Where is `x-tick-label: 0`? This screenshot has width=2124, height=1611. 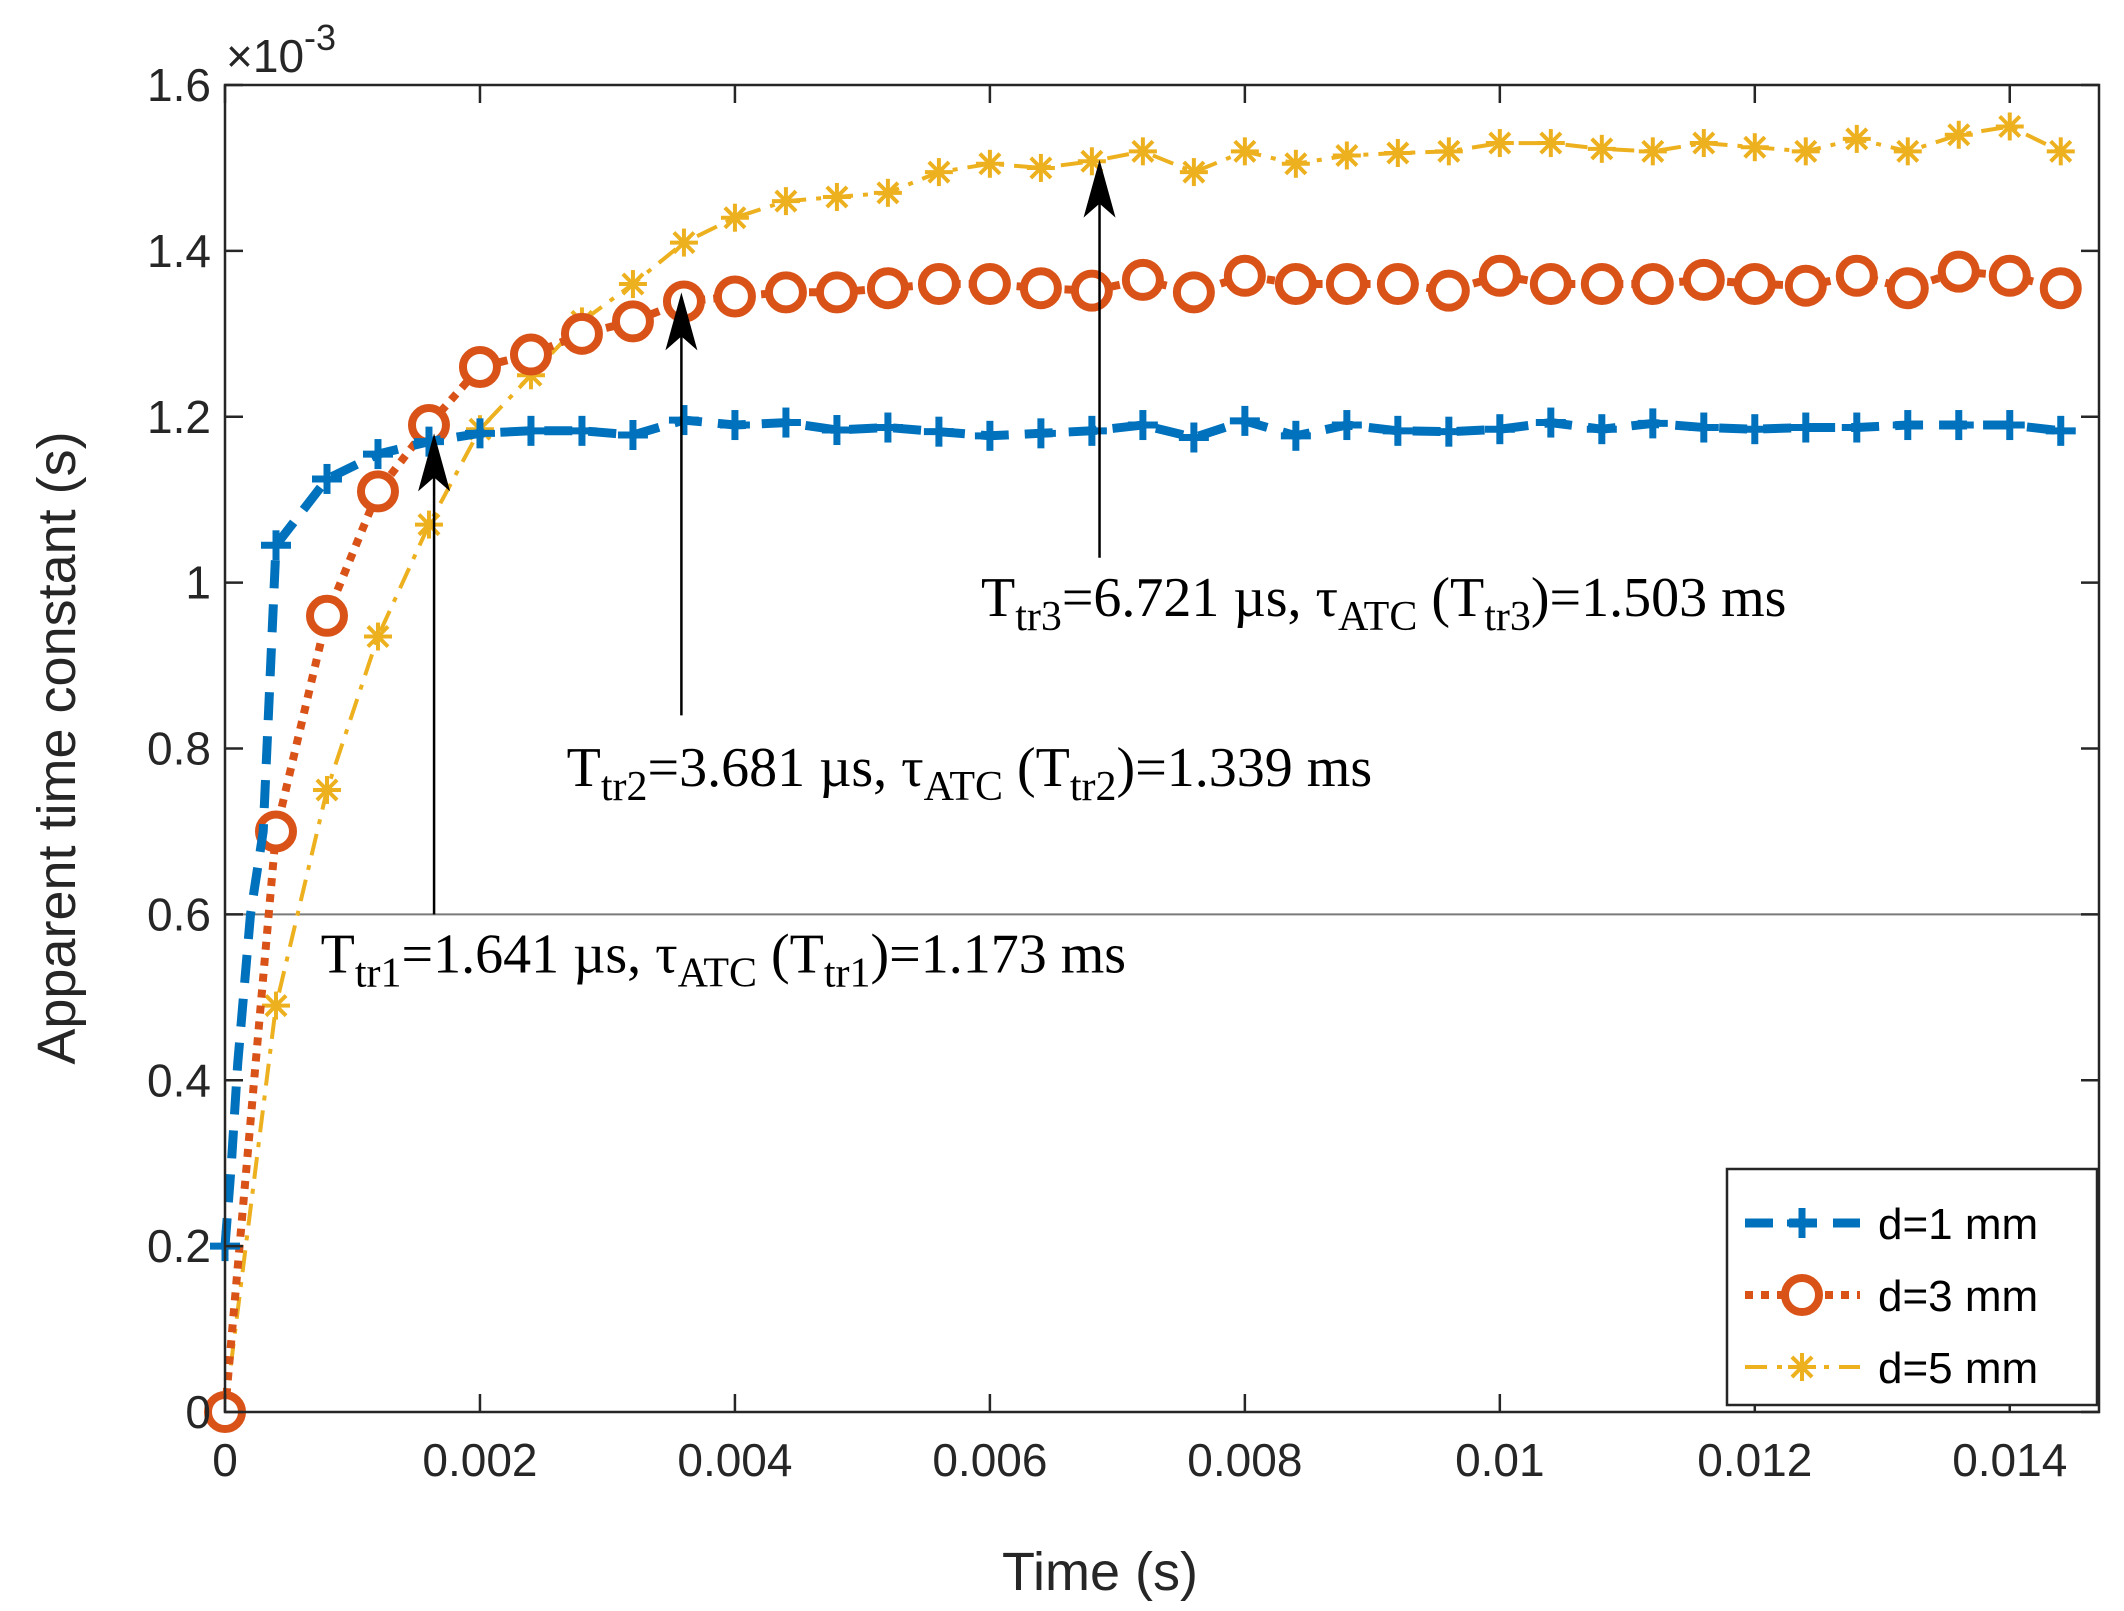 x-tick-label: 0 is located at coordinates (225, 1460).